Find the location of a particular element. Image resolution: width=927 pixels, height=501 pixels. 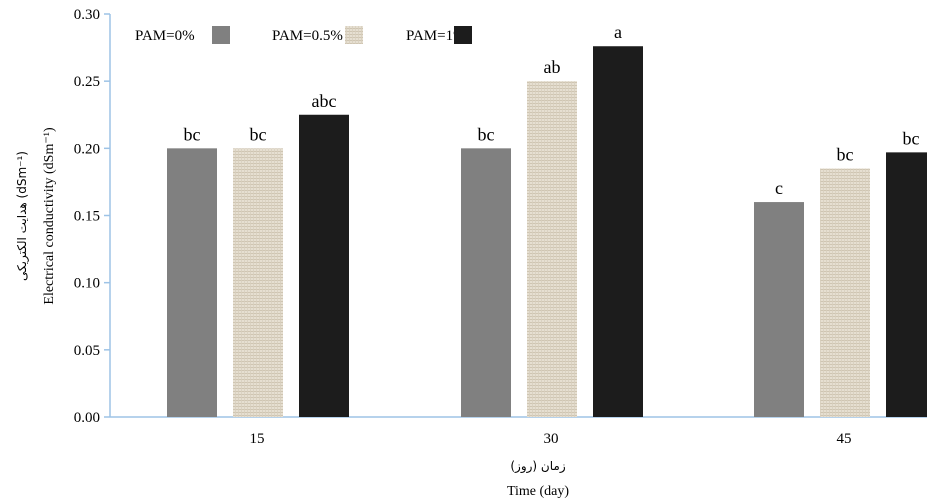

y-tick-label: 0.05 is located at coordinates (87, 351).